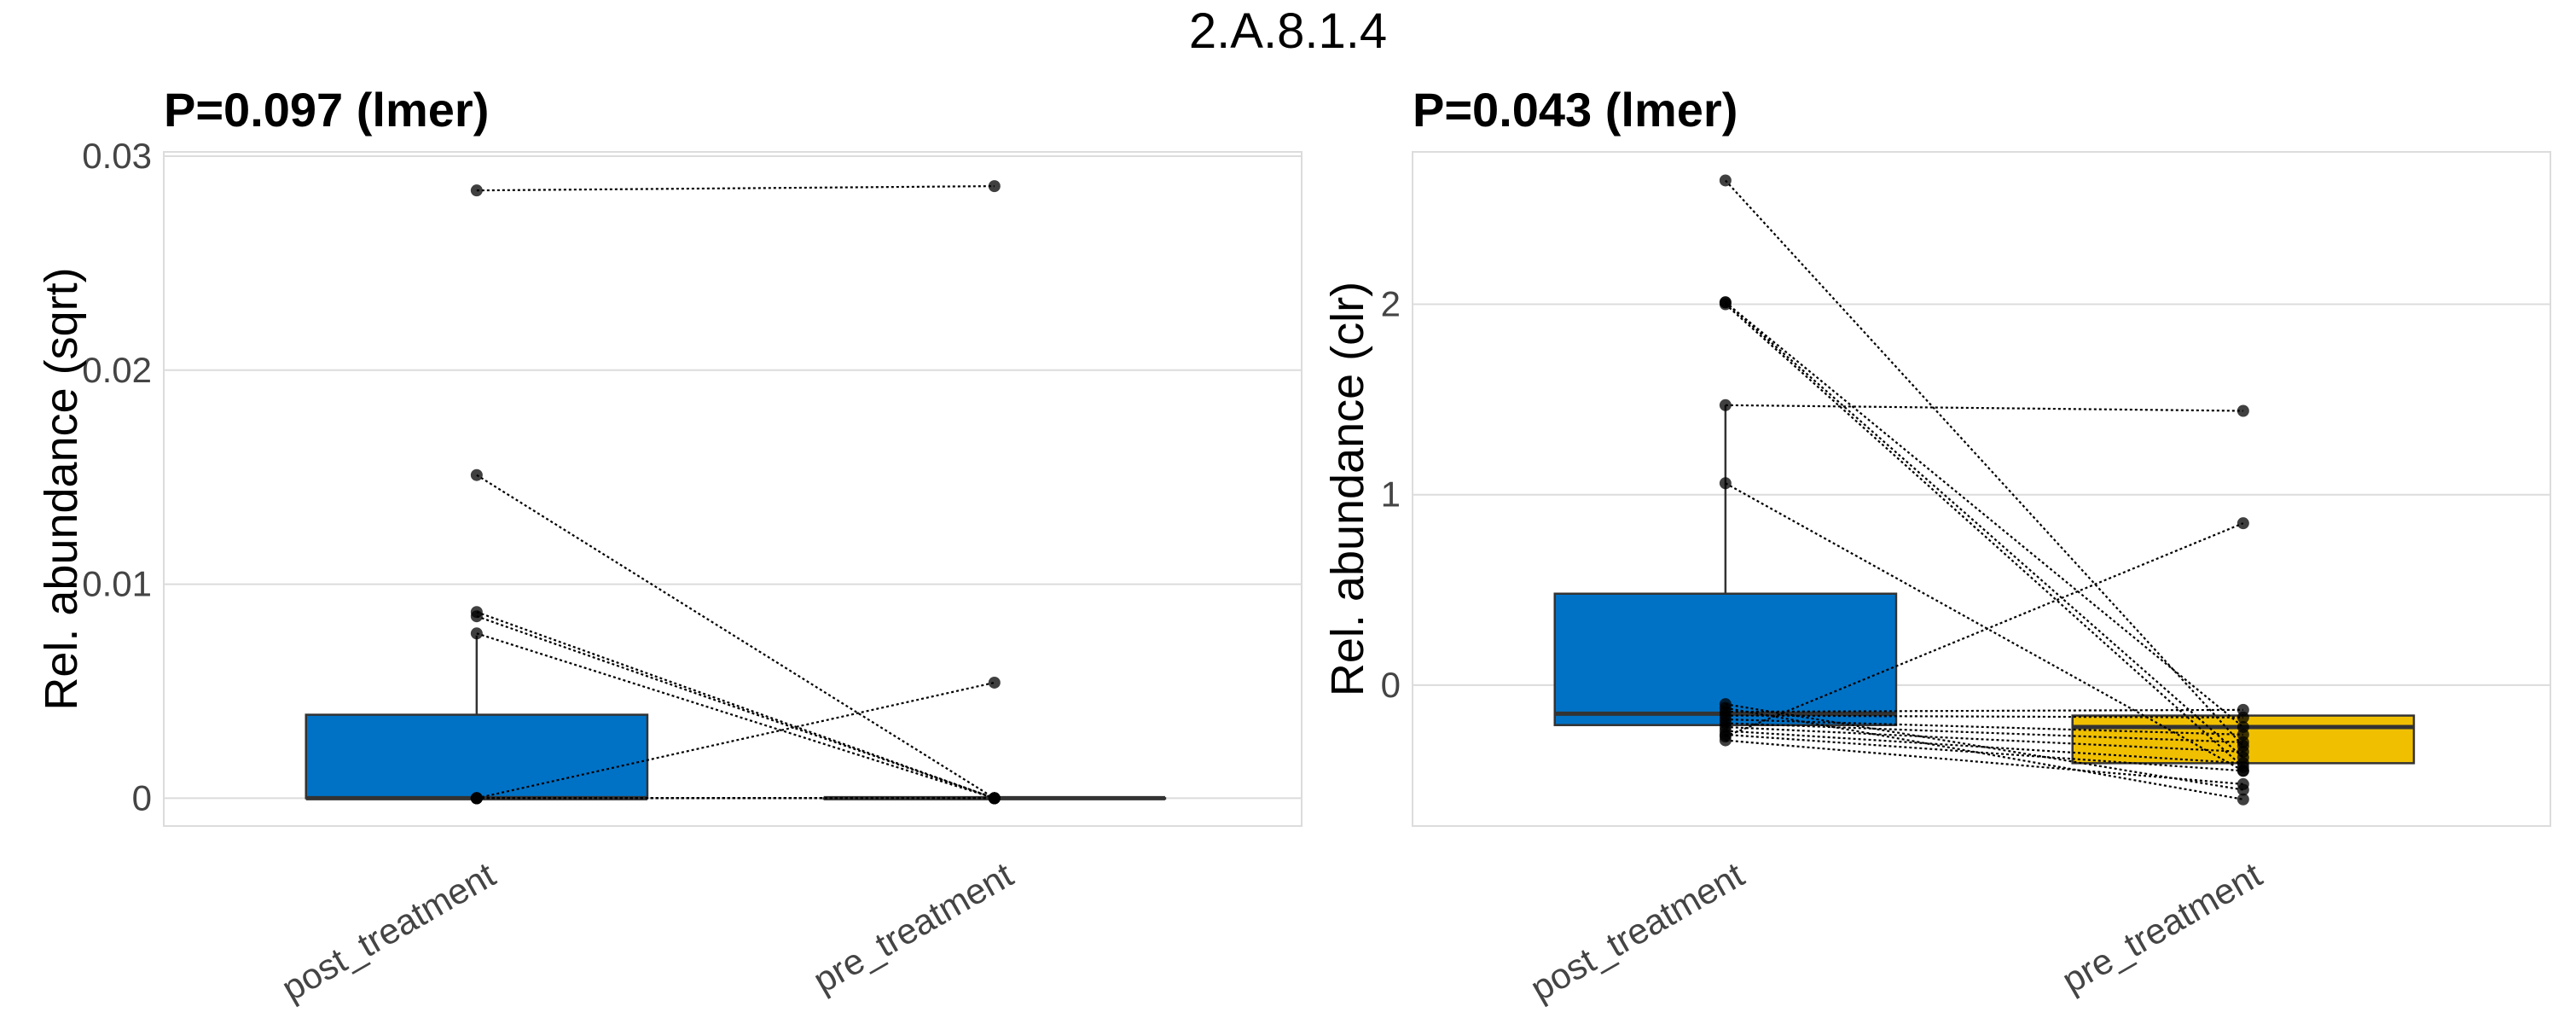 This screenshot has width=2576, height=1024. Describe the element at coordinates (1288, 31) in the screenshot. I see `figure-title: 2.A.8.1.4` at that location.